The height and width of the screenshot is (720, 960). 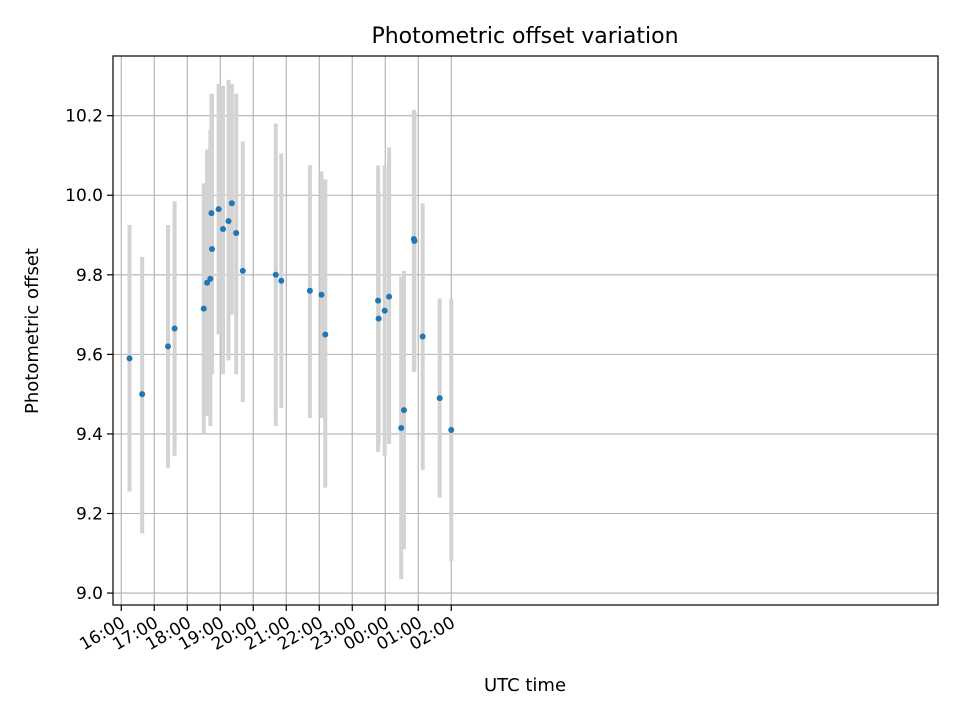 What do you see at coordinates (84, 196) in the screenshot?
I see `y-tick-label: 10.0` at bounding box center [84, 196].